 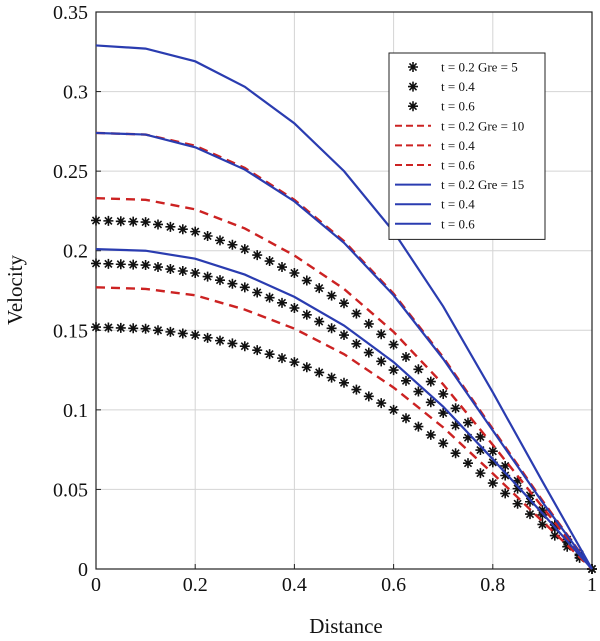 I want to click on legend-entry: t = 0.2 Gre = 5, so click(x=463, y=67).